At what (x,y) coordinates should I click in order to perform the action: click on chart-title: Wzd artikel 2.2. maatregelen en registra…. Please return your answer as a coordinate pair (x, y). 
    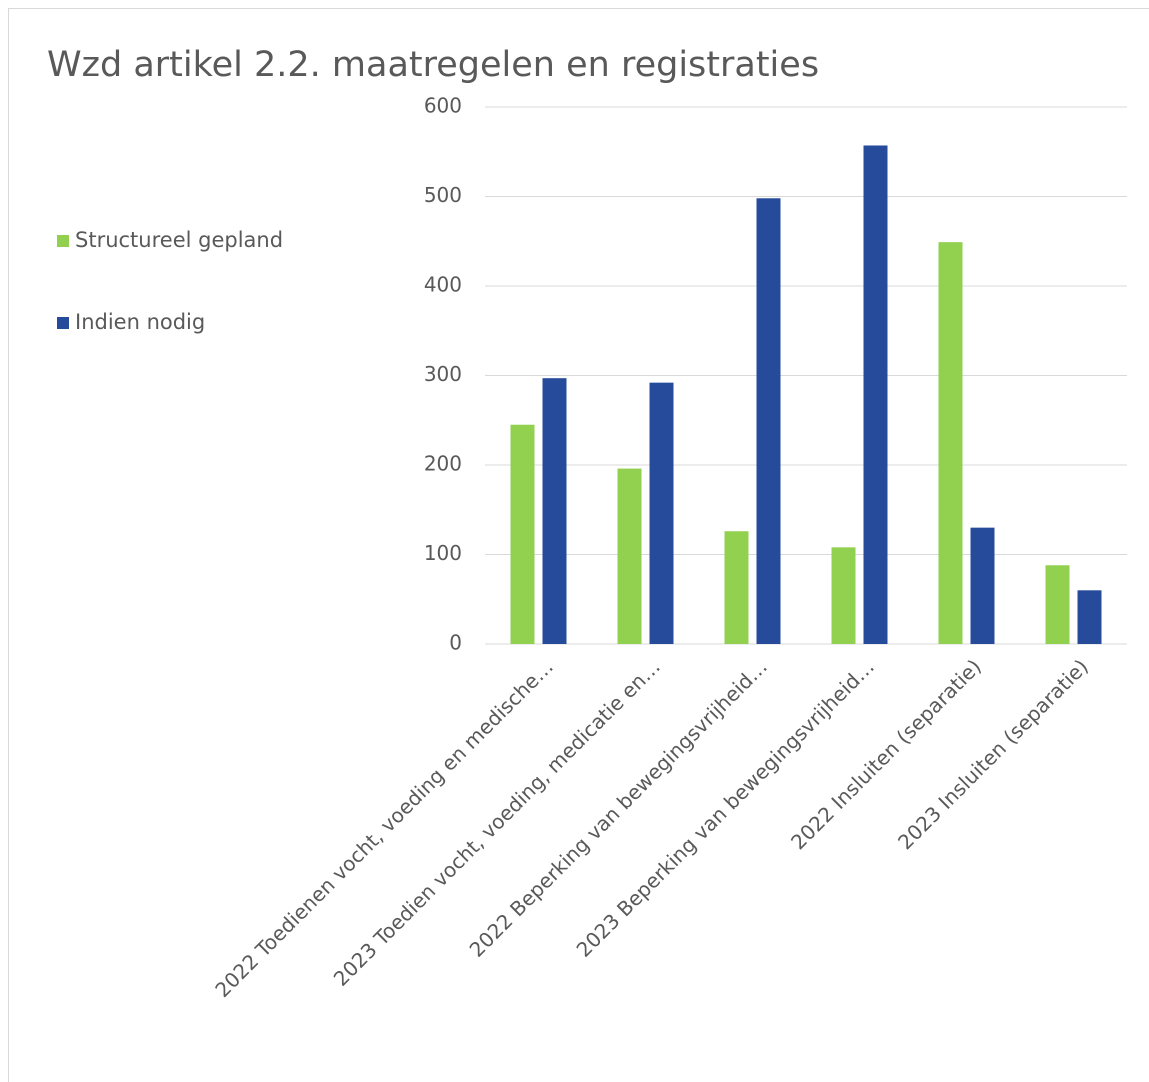
    Looking at the image, I should click on (433, 65).